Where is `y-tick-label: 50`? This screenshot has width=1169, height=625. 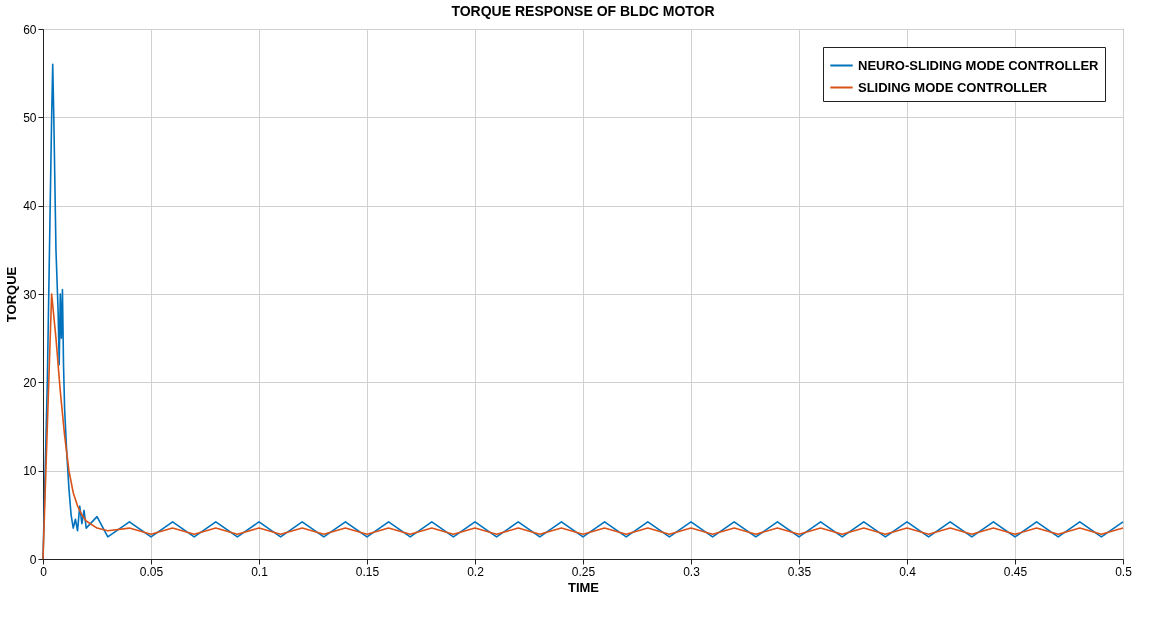
y-tick-label: 50 is located at coordinates (30, 117).